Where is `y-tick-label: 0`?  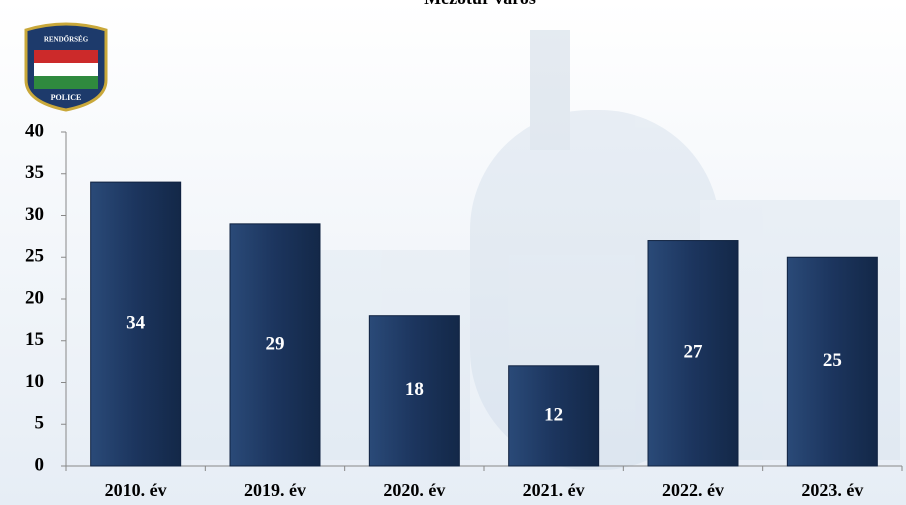
y-tick-label: 0 is located at coordinates (40, 464).